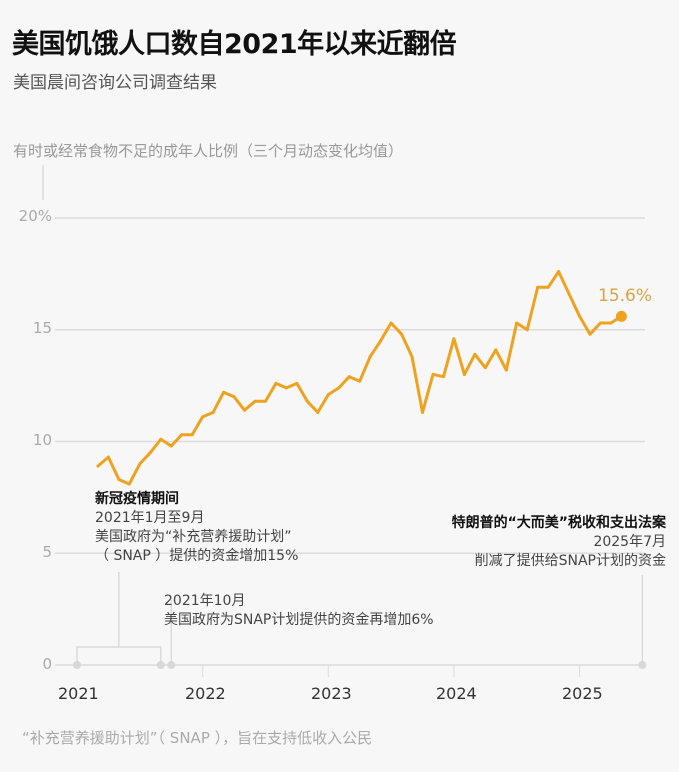 The height and width of the screenshot is (772, 679). What do you see at coordinates (234, 44) in the screenshot?
I see `chart-title: 美国饥饿人口数自2021年以来近翻倍` at bounding box center [234, 44].